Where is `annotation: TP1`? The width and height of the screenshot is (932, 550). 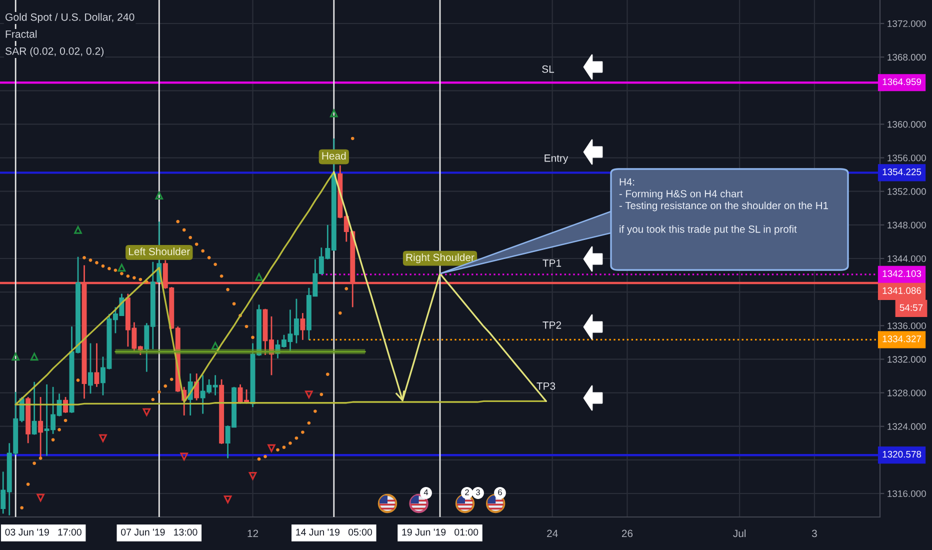
annotation: TP1 is located at coordinates (552, 263).